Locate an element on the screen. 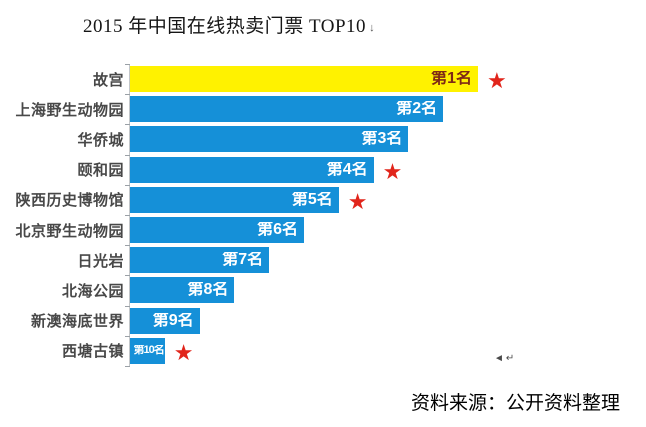  bar-row: 北京野生动物园 第6名 ★ is located at coordinates (280, 230).